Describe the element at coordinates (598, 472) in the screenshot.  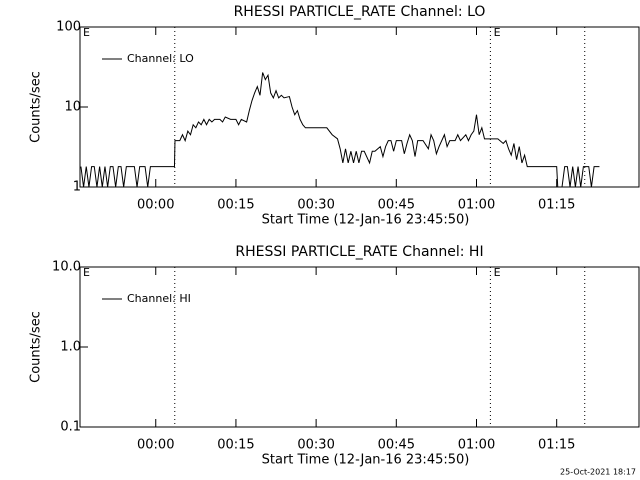
I see `timestamp: 25-Oct-2021 18:17` at that location.